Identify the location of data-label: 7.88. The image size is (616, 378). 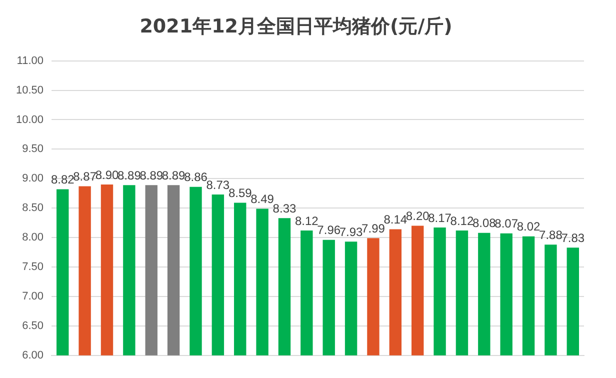
(551, 235).